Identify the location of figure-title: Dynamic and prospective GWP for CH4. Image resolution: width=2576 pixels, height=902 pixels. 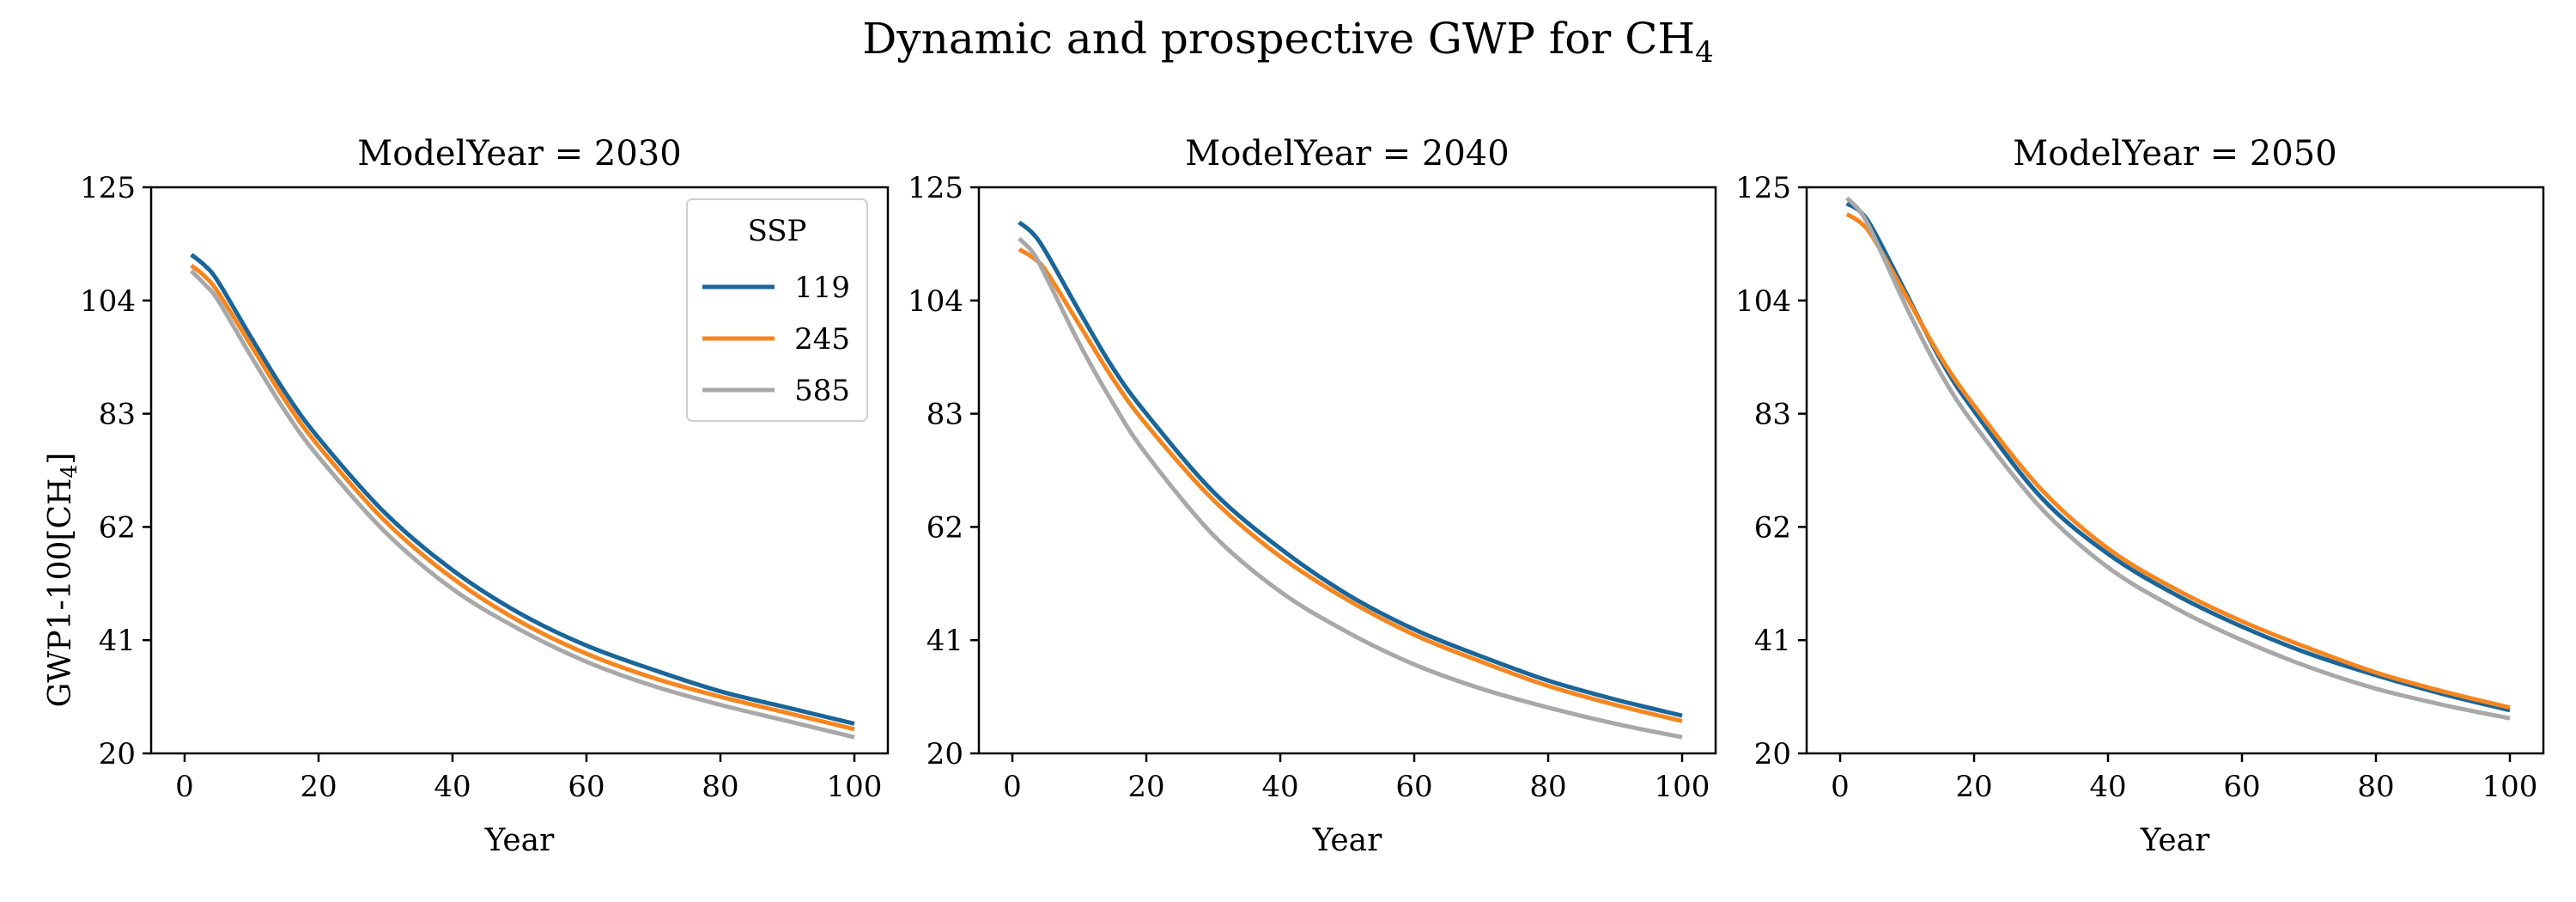
(1287, 42).